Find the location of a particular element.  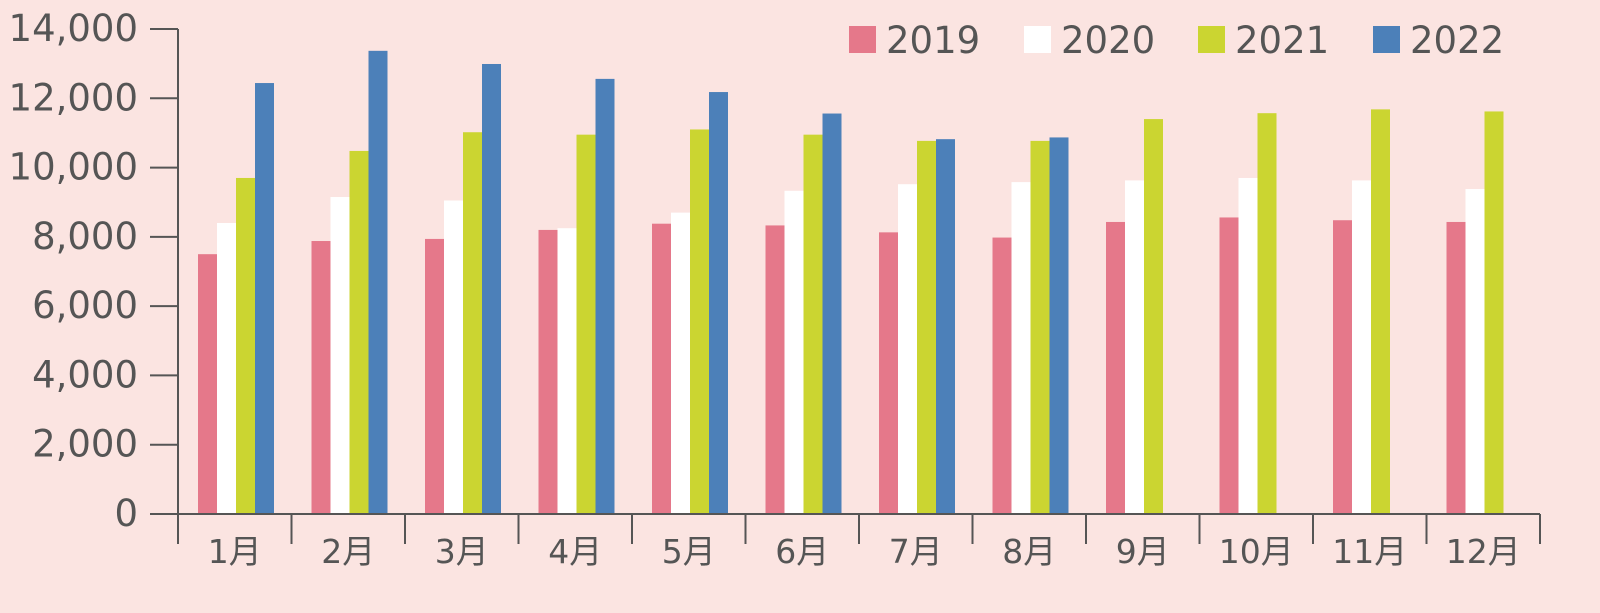

y-tick-label: 0 is located at coordinates (126, 513).